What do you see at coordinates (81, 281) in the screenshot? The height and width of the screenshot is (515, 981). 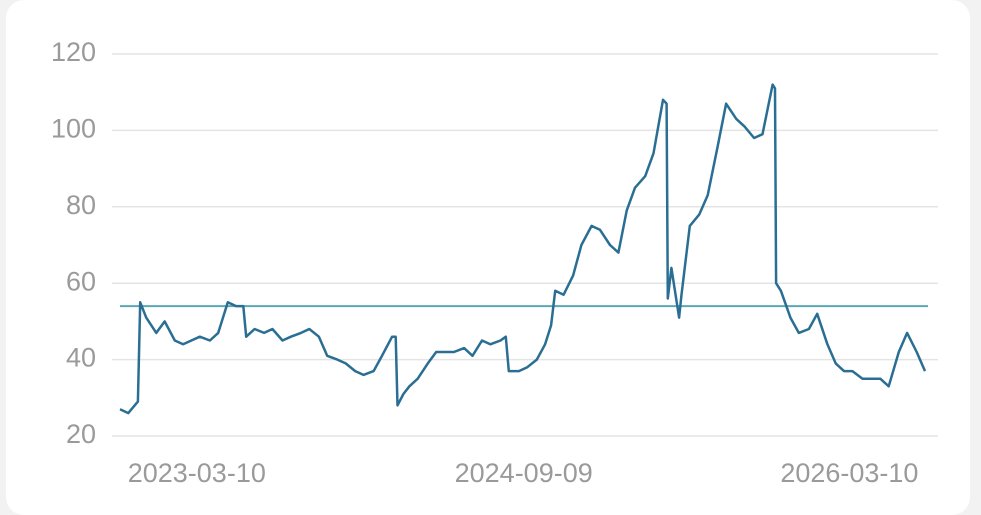 I see `y-tick-label: 60` at bounding box center [81, 281].